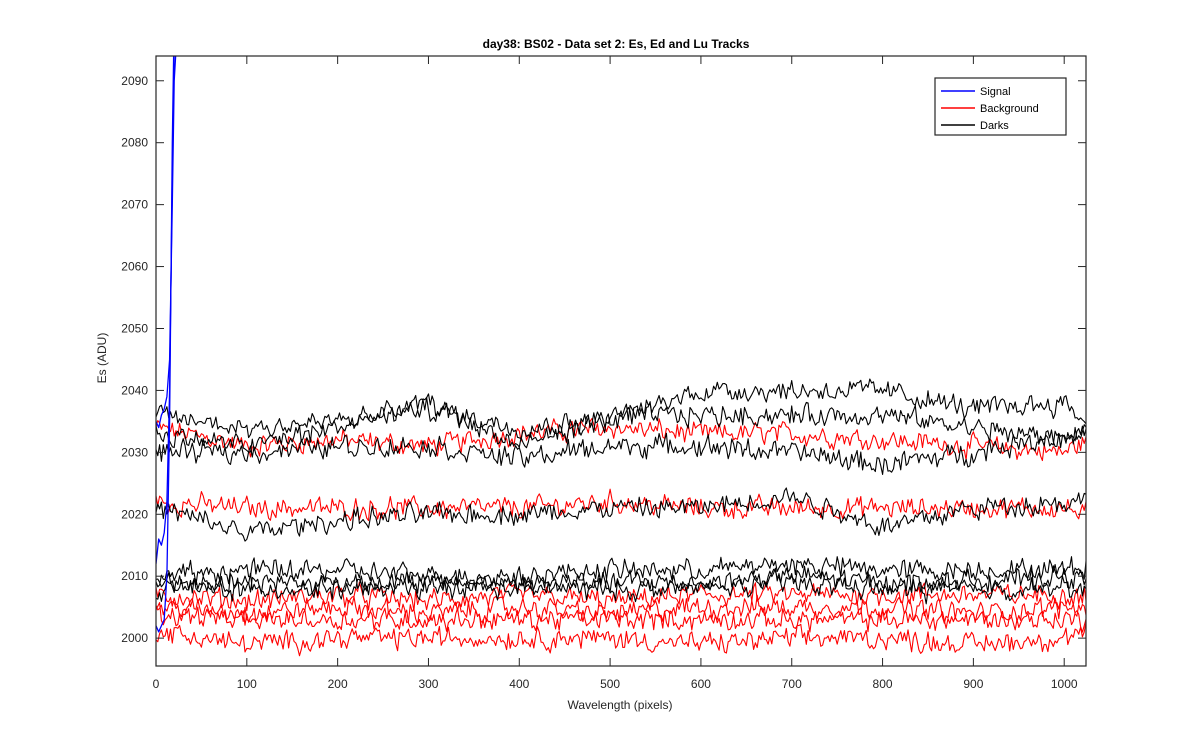 This screenshot has width=1200, height=750. What do you see at coordinates (973, 684) in the screenshot?
I see `x-tick-label: 900` at bounding box center [973, 684].